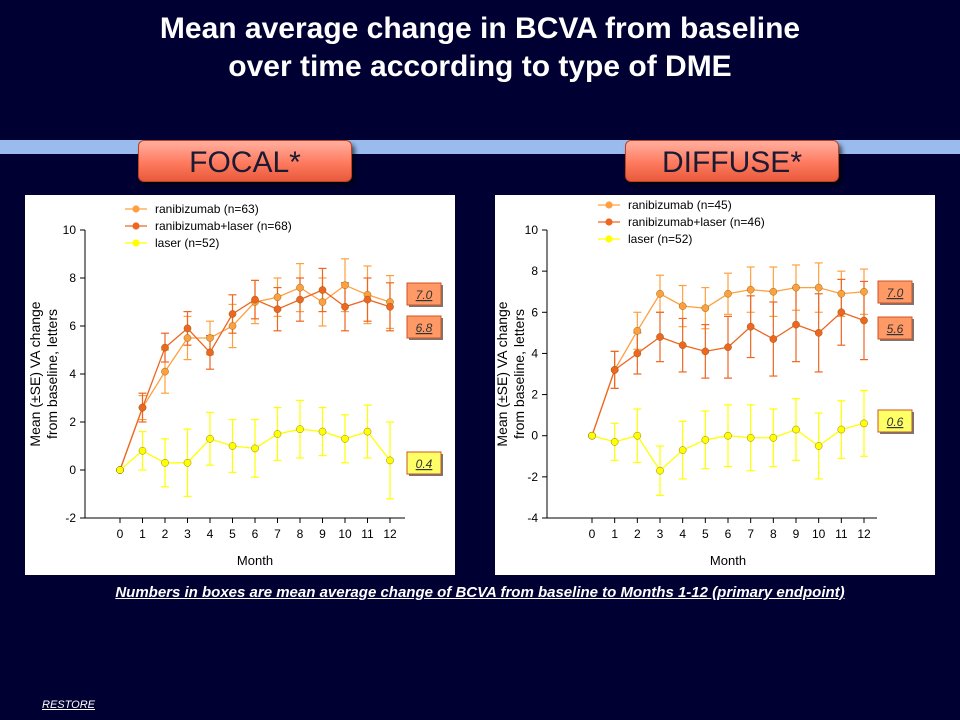 The height and width of the screenshot is (720, 960). Describe the element at coordinates (232, 534) in the screenshot. I see `x-tick-label: 5` at that location.